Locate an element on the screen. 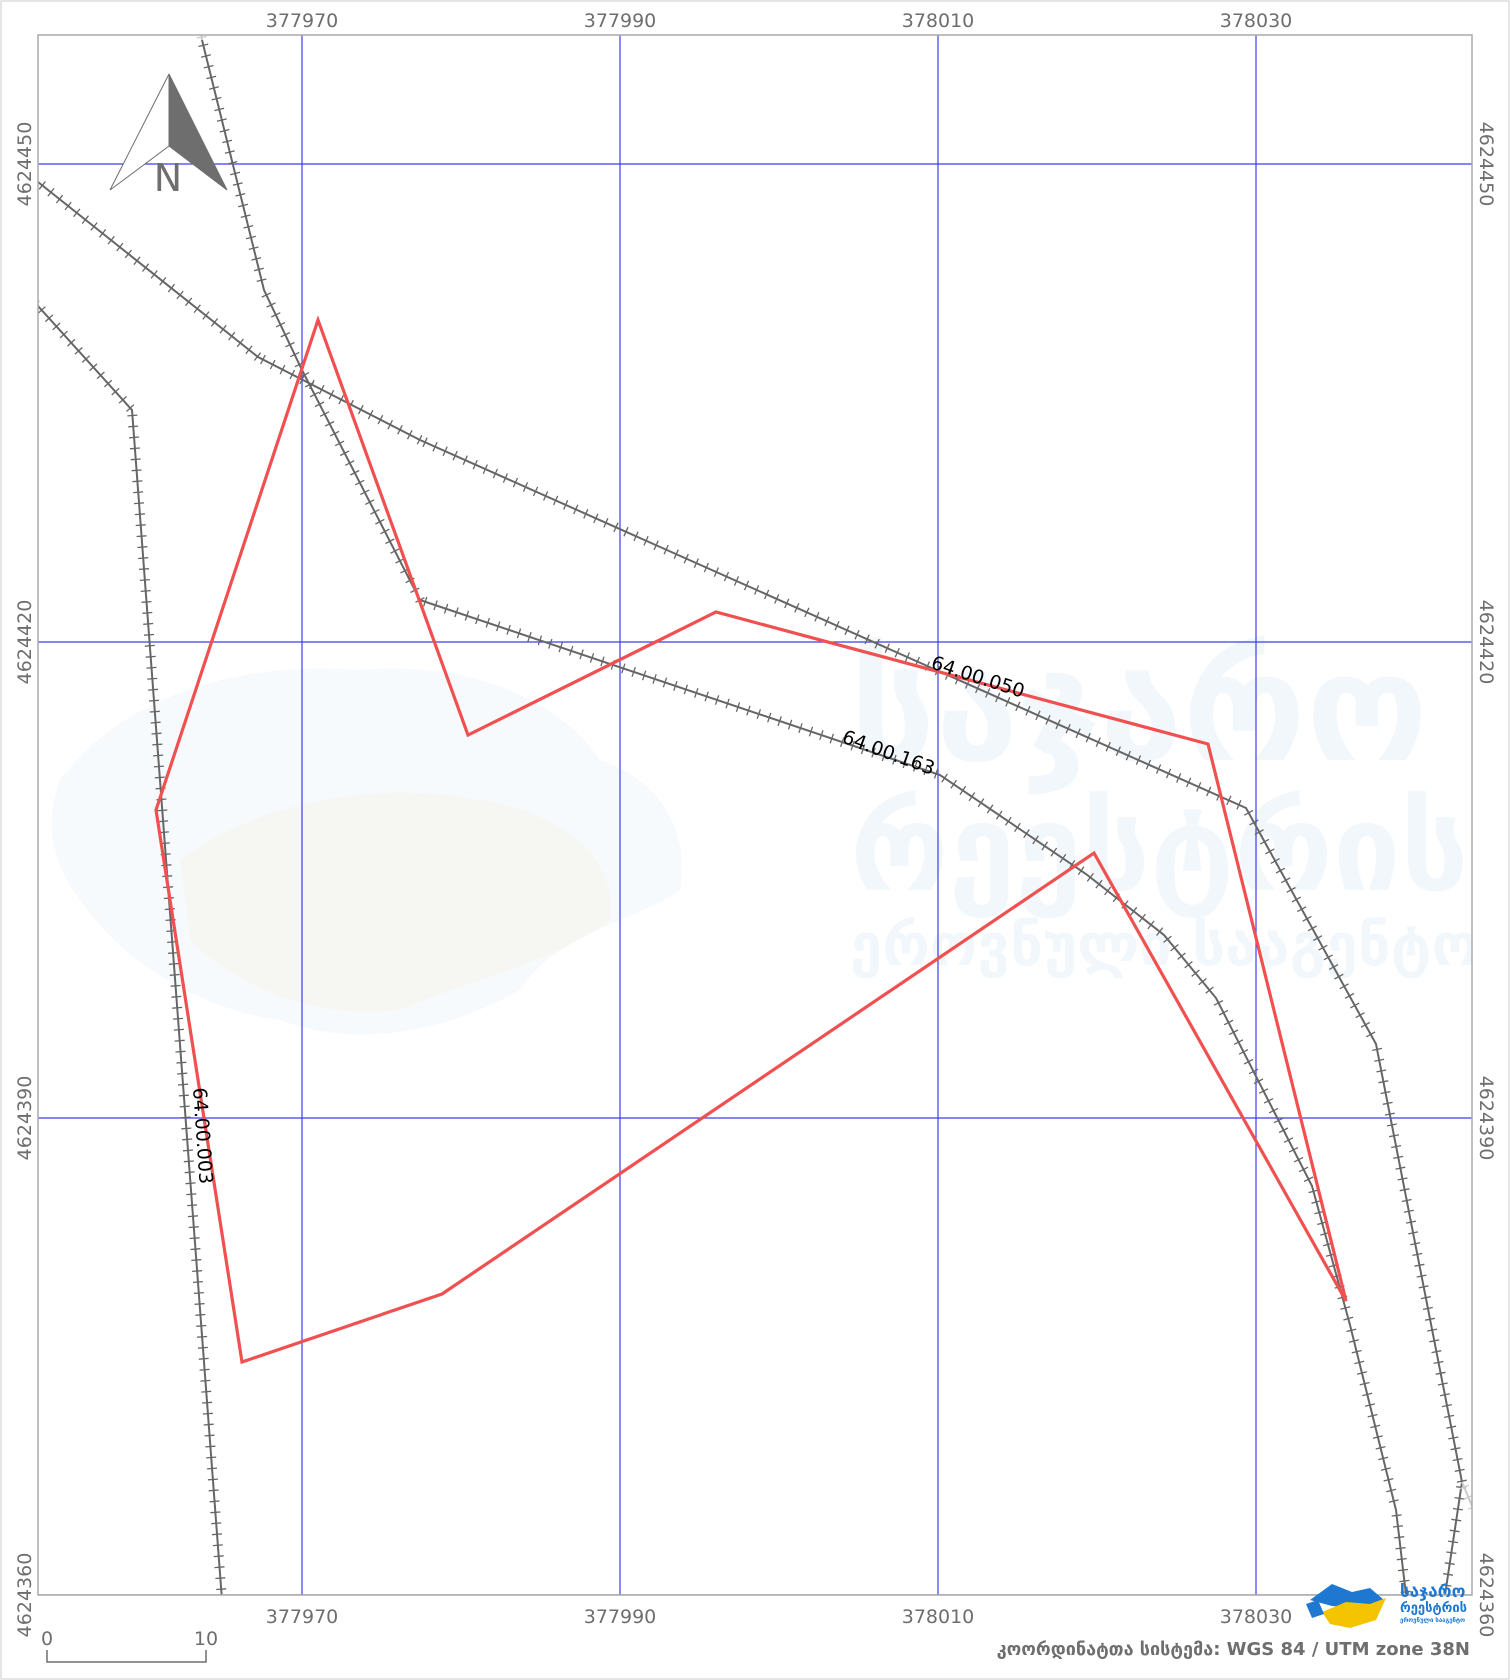  logo-line-2: რეესტრის is located at coordinates (1433, 1608).